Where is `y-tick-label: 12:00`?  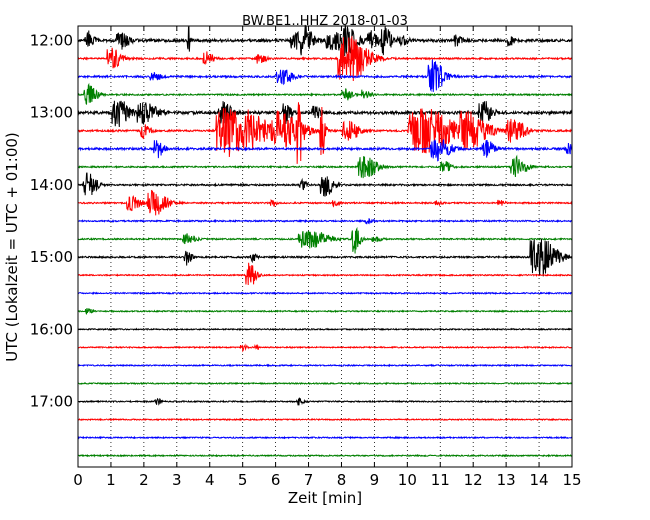
y-tick-label: 12:00 is located at coordinates (51, 41).